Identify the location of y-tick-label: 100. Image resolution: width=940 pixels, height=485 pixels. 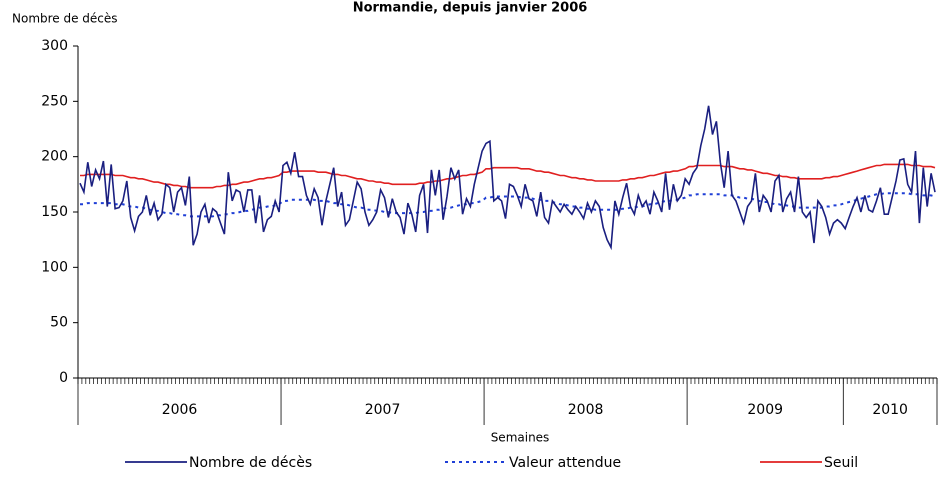
(54, 267).